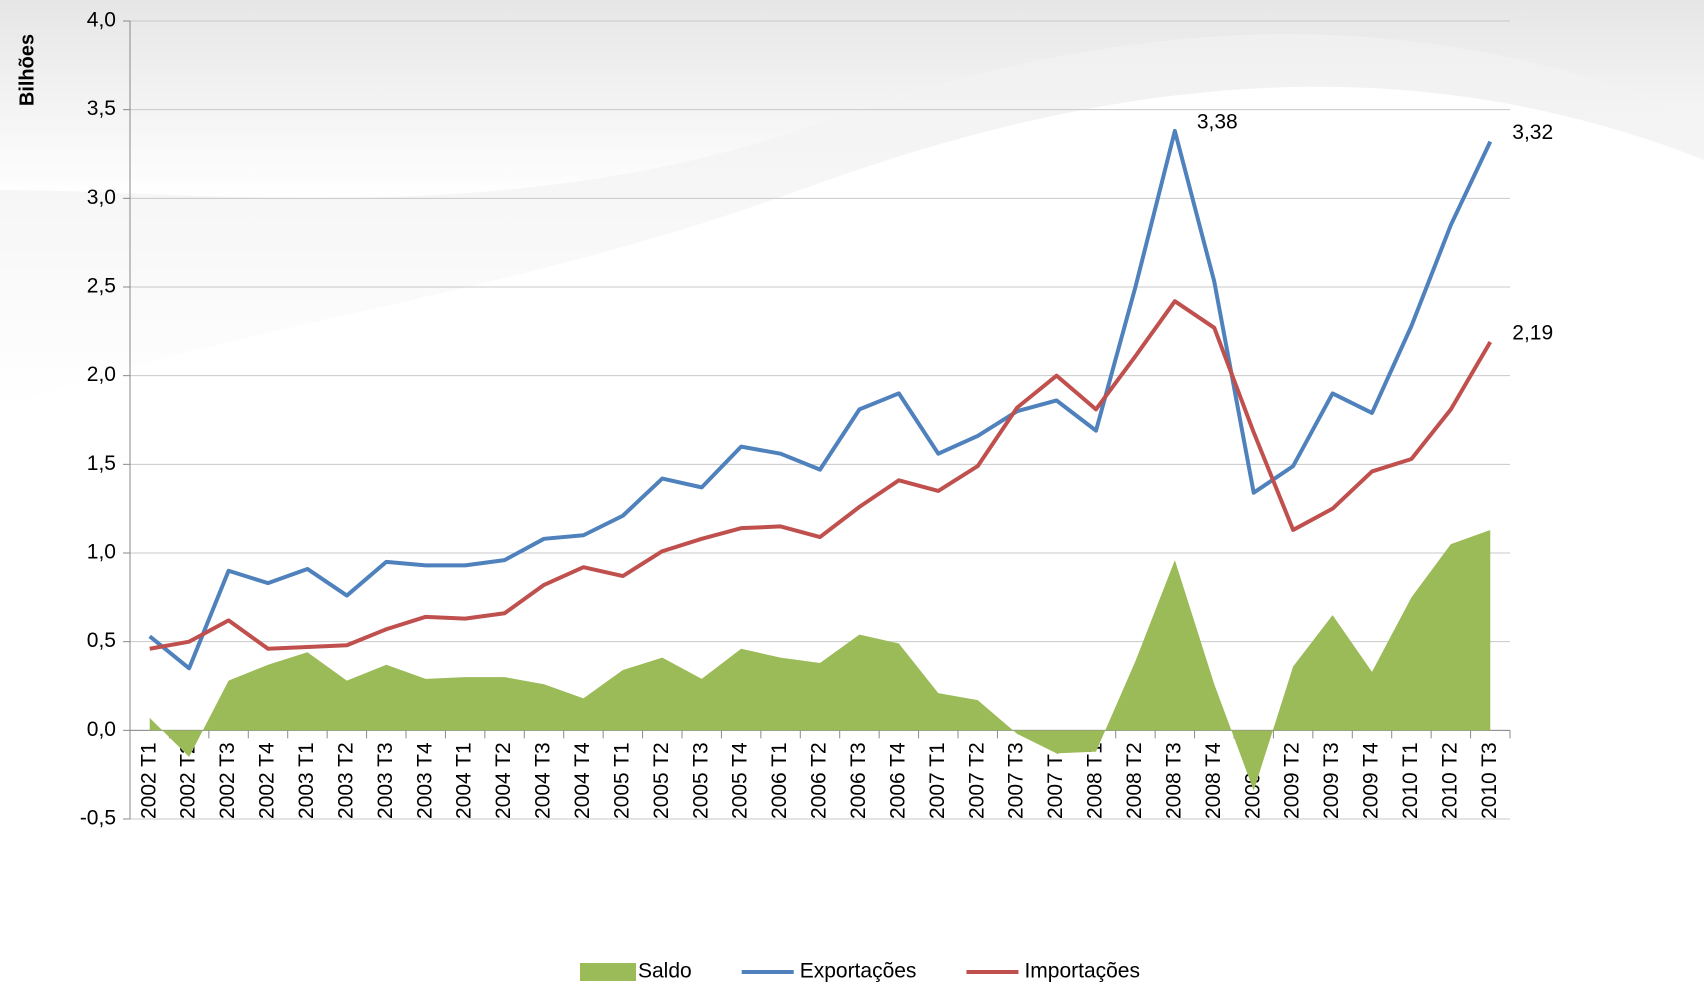 The image size is (1704, 990). What do you see at coordinates (503, 780) in the screenshot?
I see `x-tick-label: 2004 T2` at bounding box center [503, 780].